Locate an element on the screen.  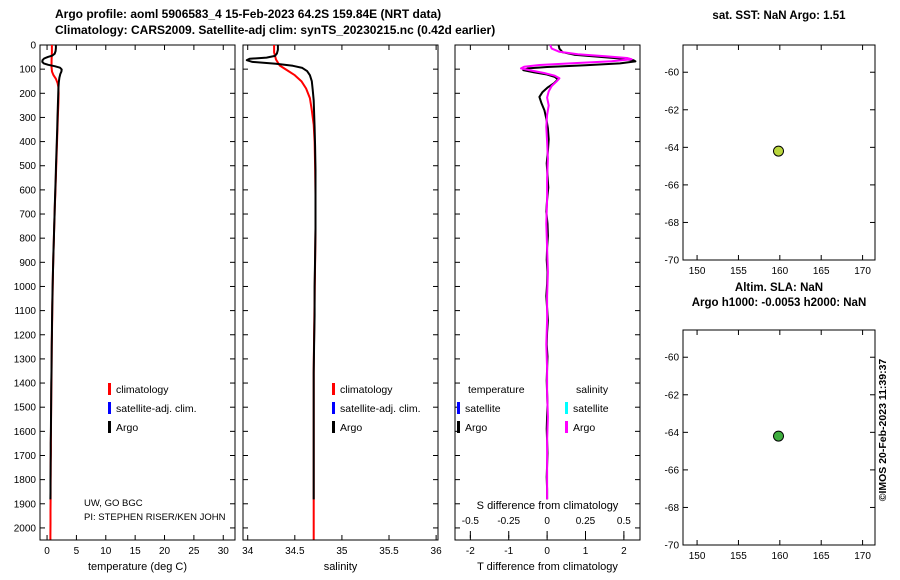
satellite-line-marker is located at coordinates (458, 408).